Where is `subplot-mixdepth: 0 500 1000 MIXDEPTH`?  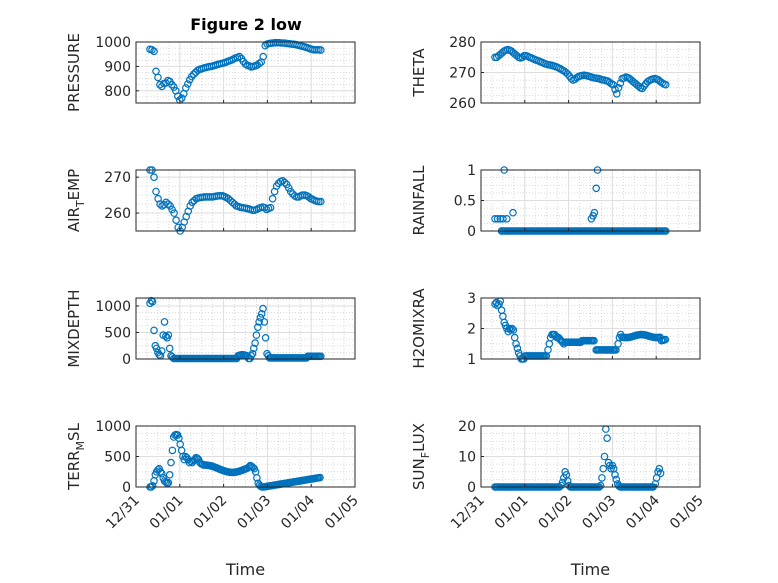 subplot-mixdepth: 0 500 1000 MIXDEPTH is located at coordinates (210, 328).